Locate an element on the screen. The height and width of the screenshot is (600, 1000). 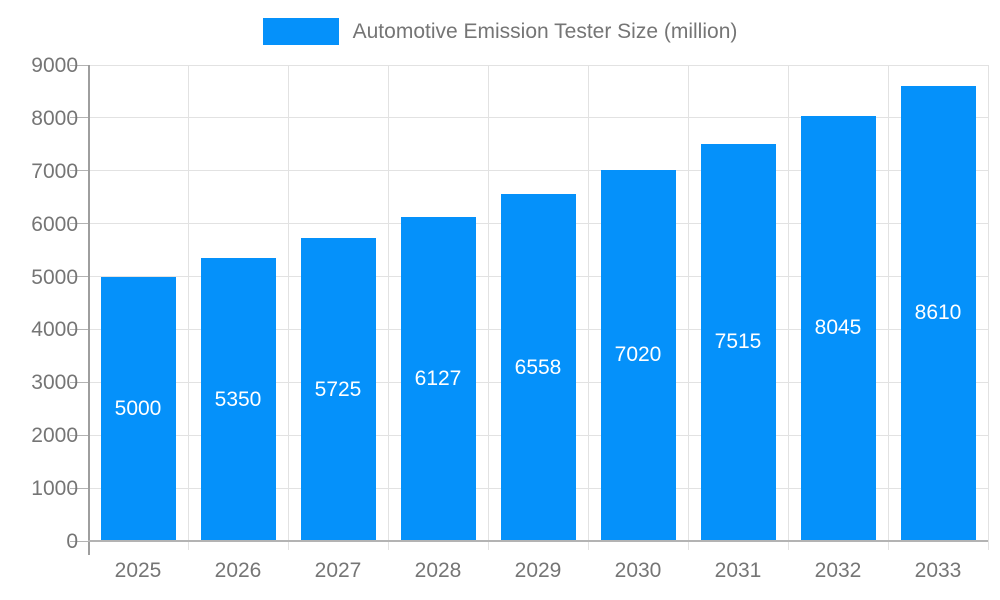
bar: 5725 is located at coordinates (338, 389).